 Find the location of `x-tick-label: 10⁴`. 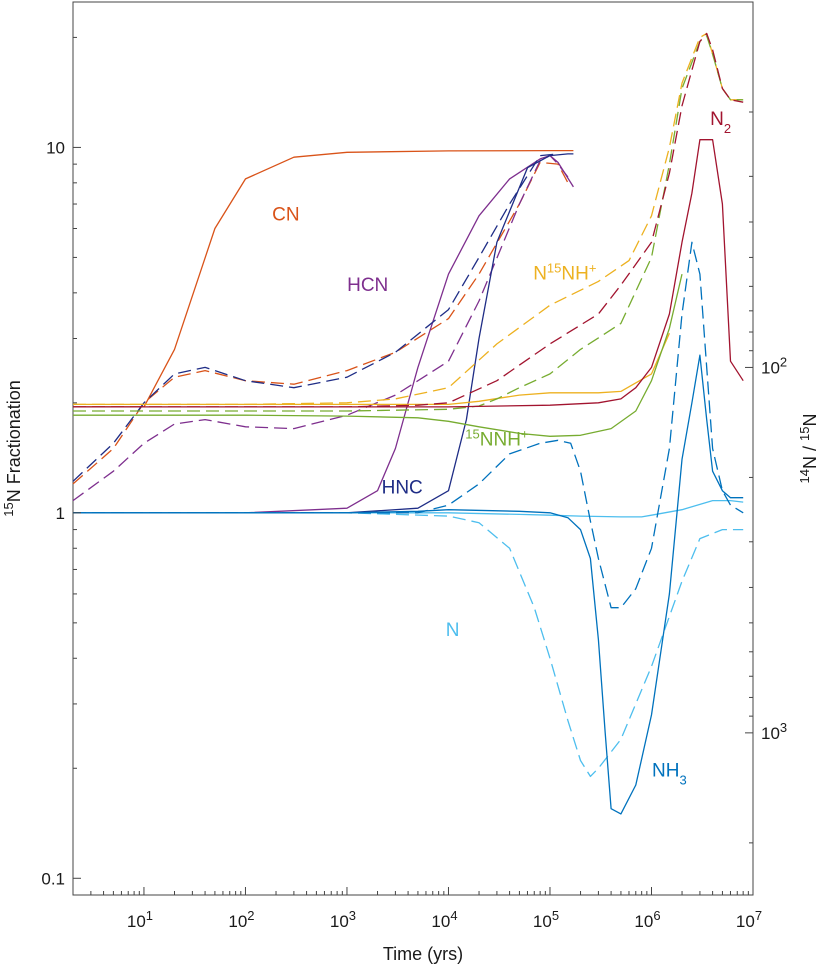

x-tick-label: 10⁴ is located at coordinates (444, 920).